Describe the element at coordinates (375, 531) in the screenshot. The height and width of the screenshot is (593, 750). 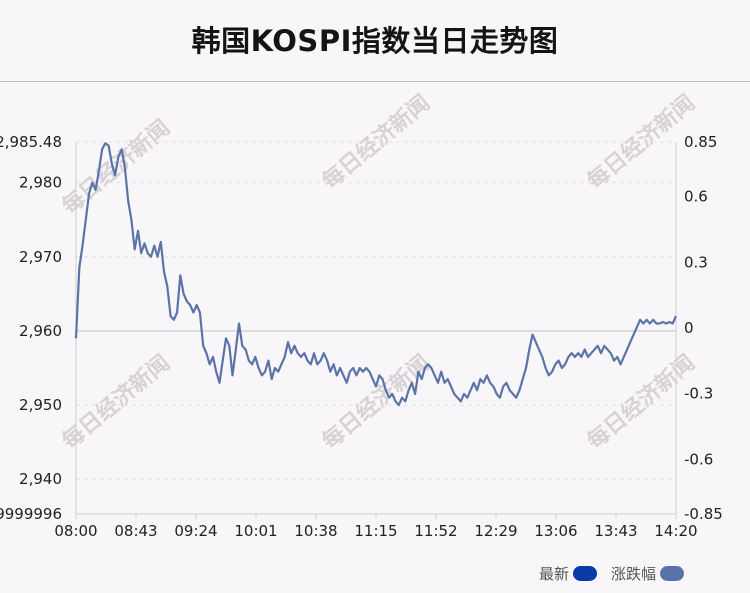
I see `x-tick-label: 11:15` at that location.